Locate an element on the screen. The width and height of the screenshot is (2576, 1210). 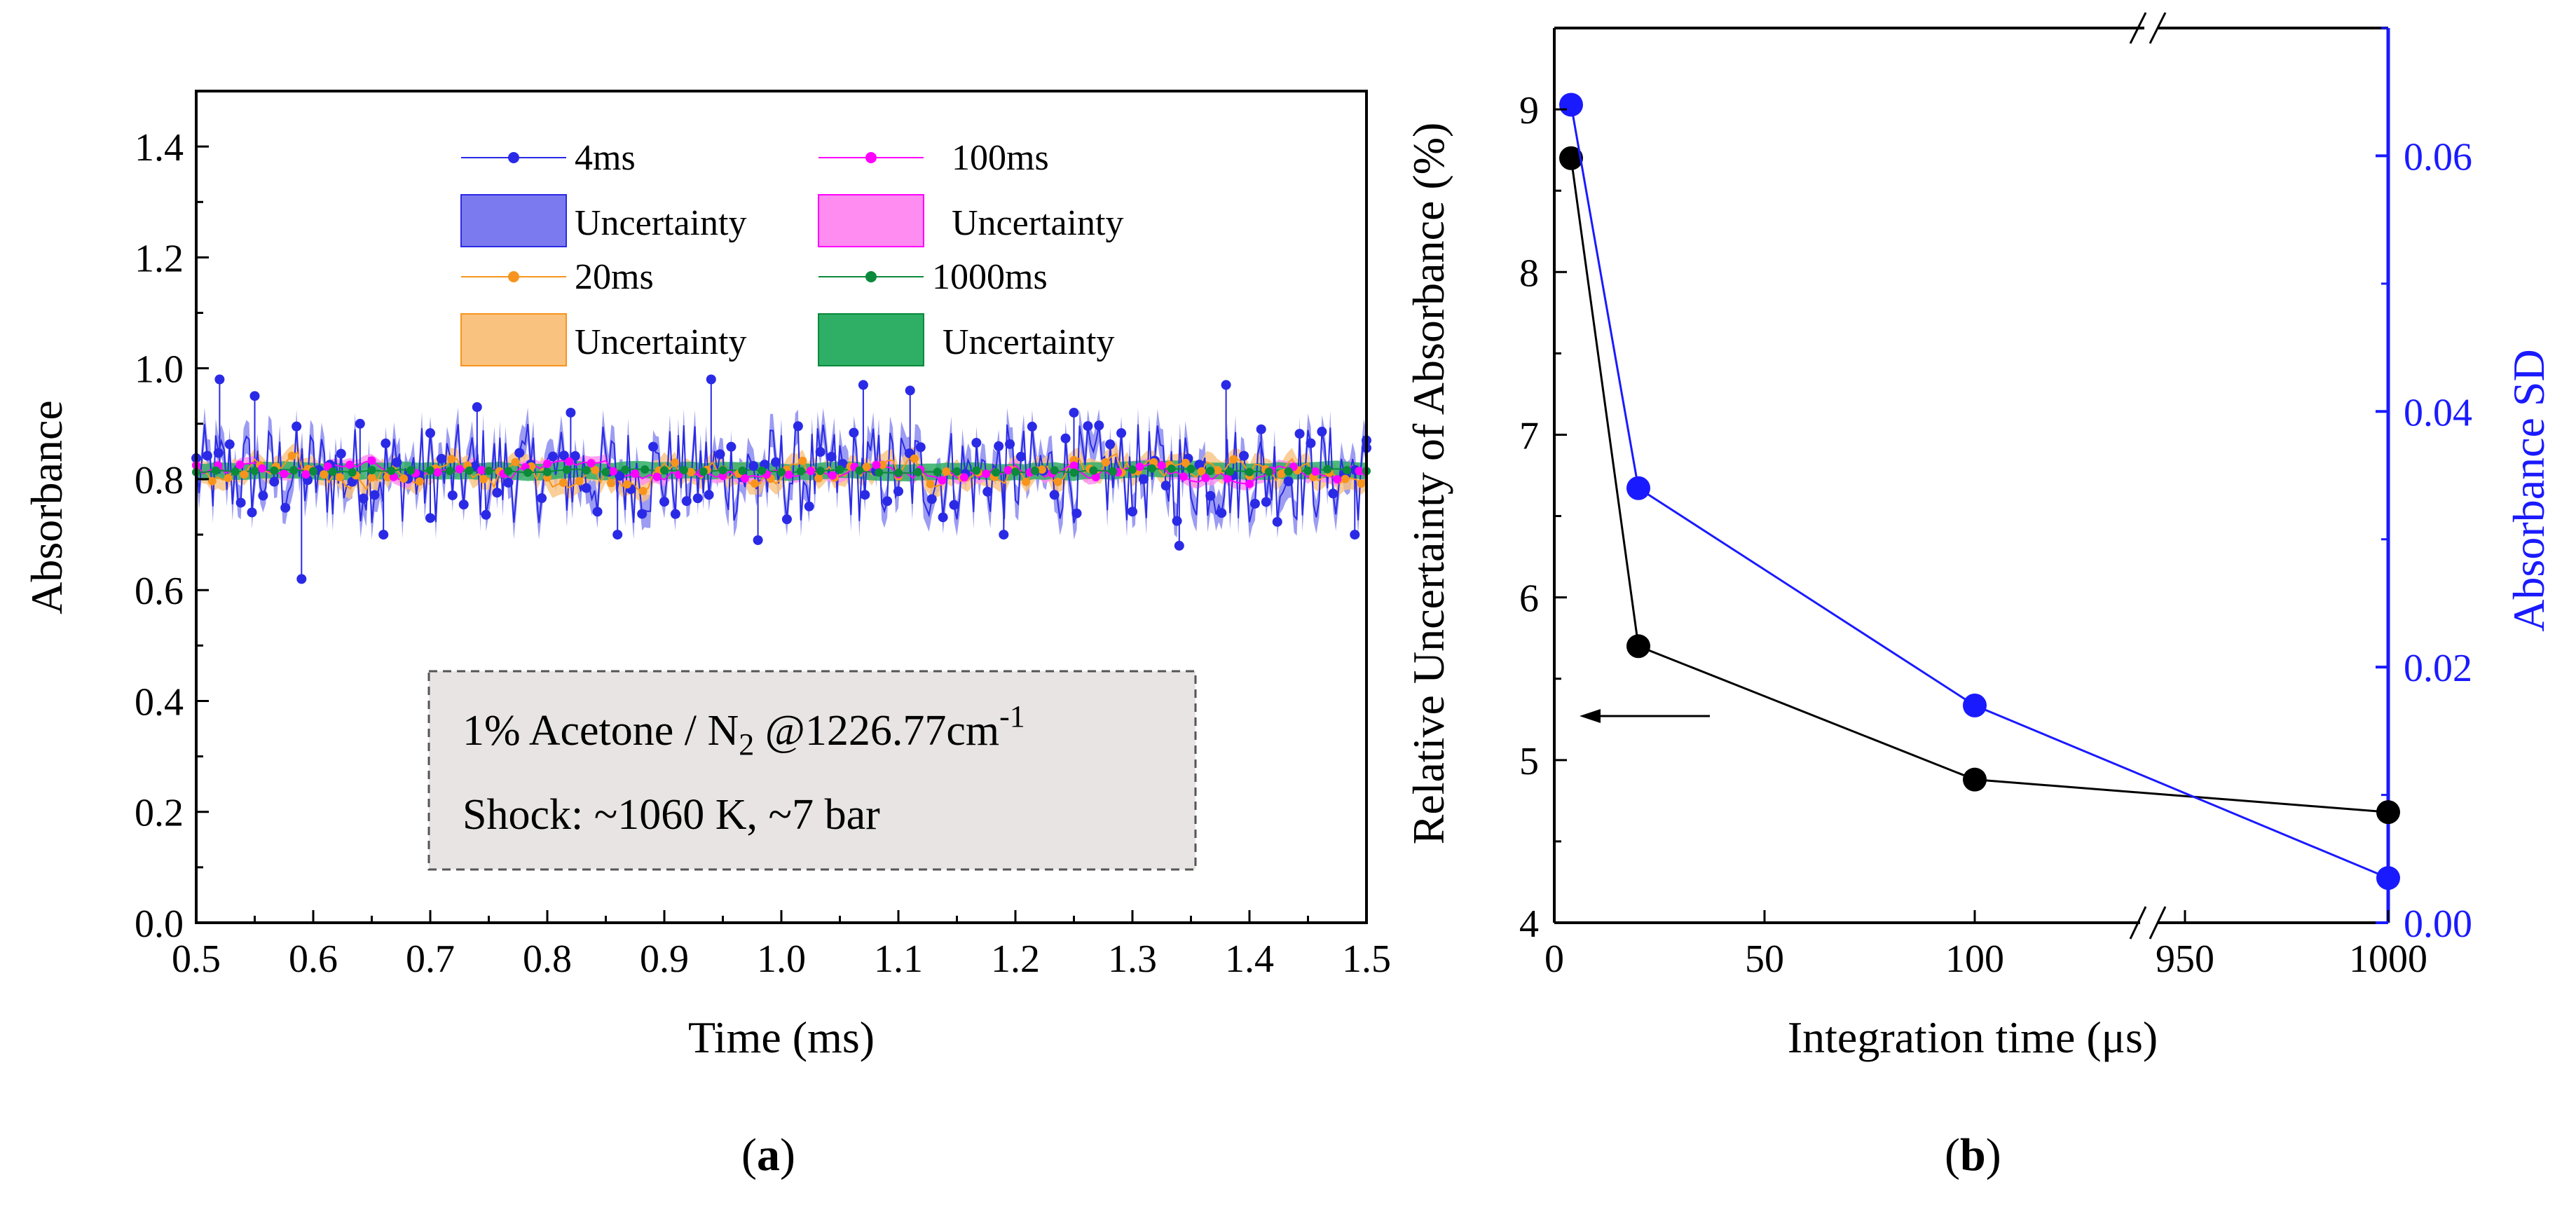
panel-b-x-axis-title: Integration time (μs) is located at coordinates (1973, 1037).